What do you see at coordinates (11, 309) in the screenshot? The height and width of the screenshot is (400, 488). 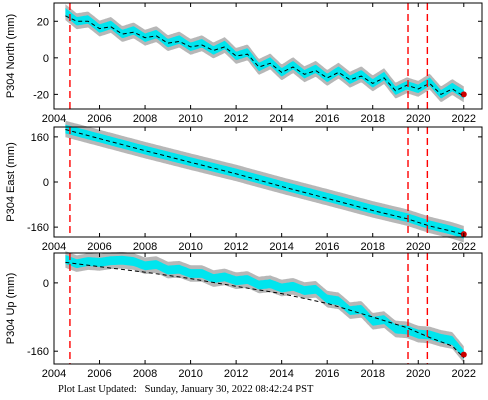 I see `y-axis-label: P304 Up (mm)` at bounding box center [11, 309].